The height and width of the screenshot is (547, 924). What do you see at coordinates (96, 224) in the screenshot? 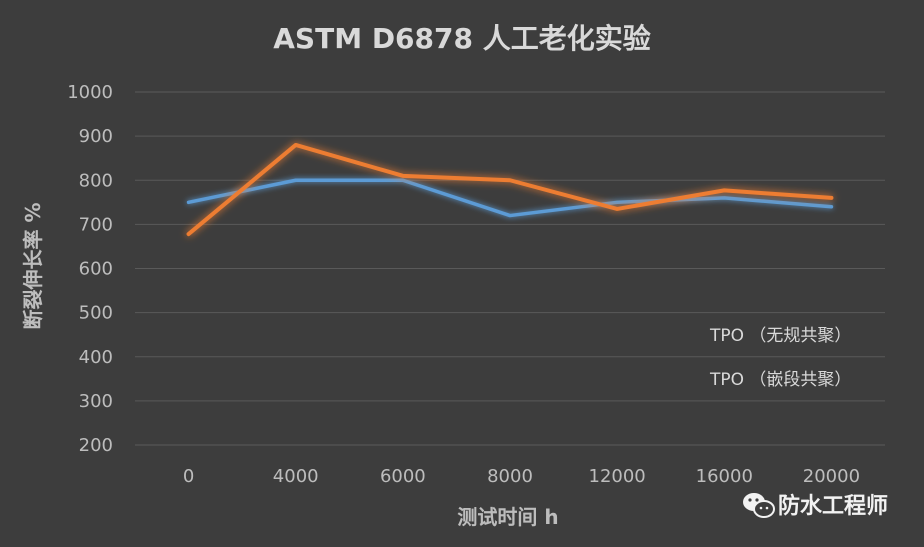
I see `y-tick-label: 700` at bounding box center [96, 224].